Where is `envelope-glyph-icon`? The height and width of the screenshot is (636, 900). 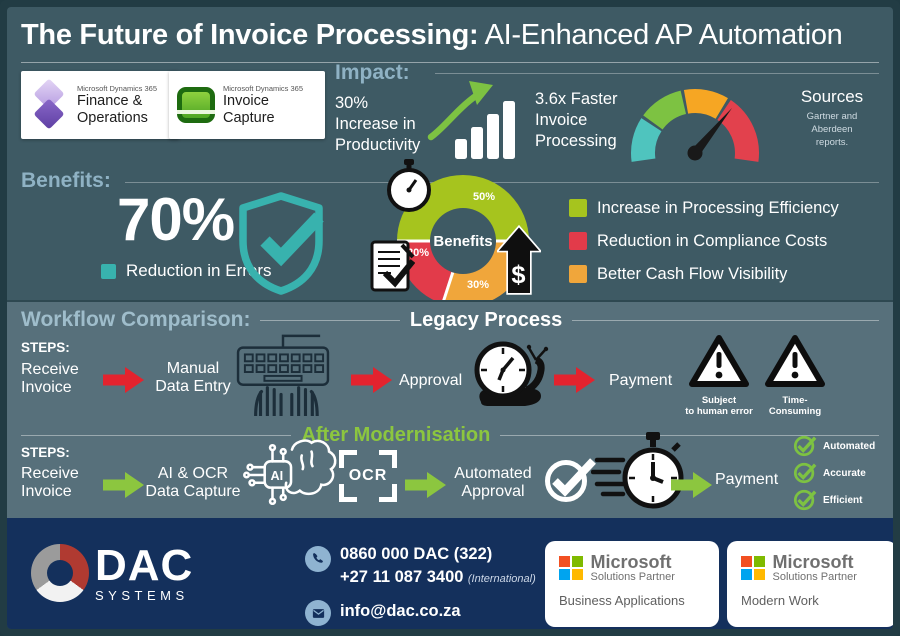 envelope-glyph-icon is located at coordinates (318, 613).